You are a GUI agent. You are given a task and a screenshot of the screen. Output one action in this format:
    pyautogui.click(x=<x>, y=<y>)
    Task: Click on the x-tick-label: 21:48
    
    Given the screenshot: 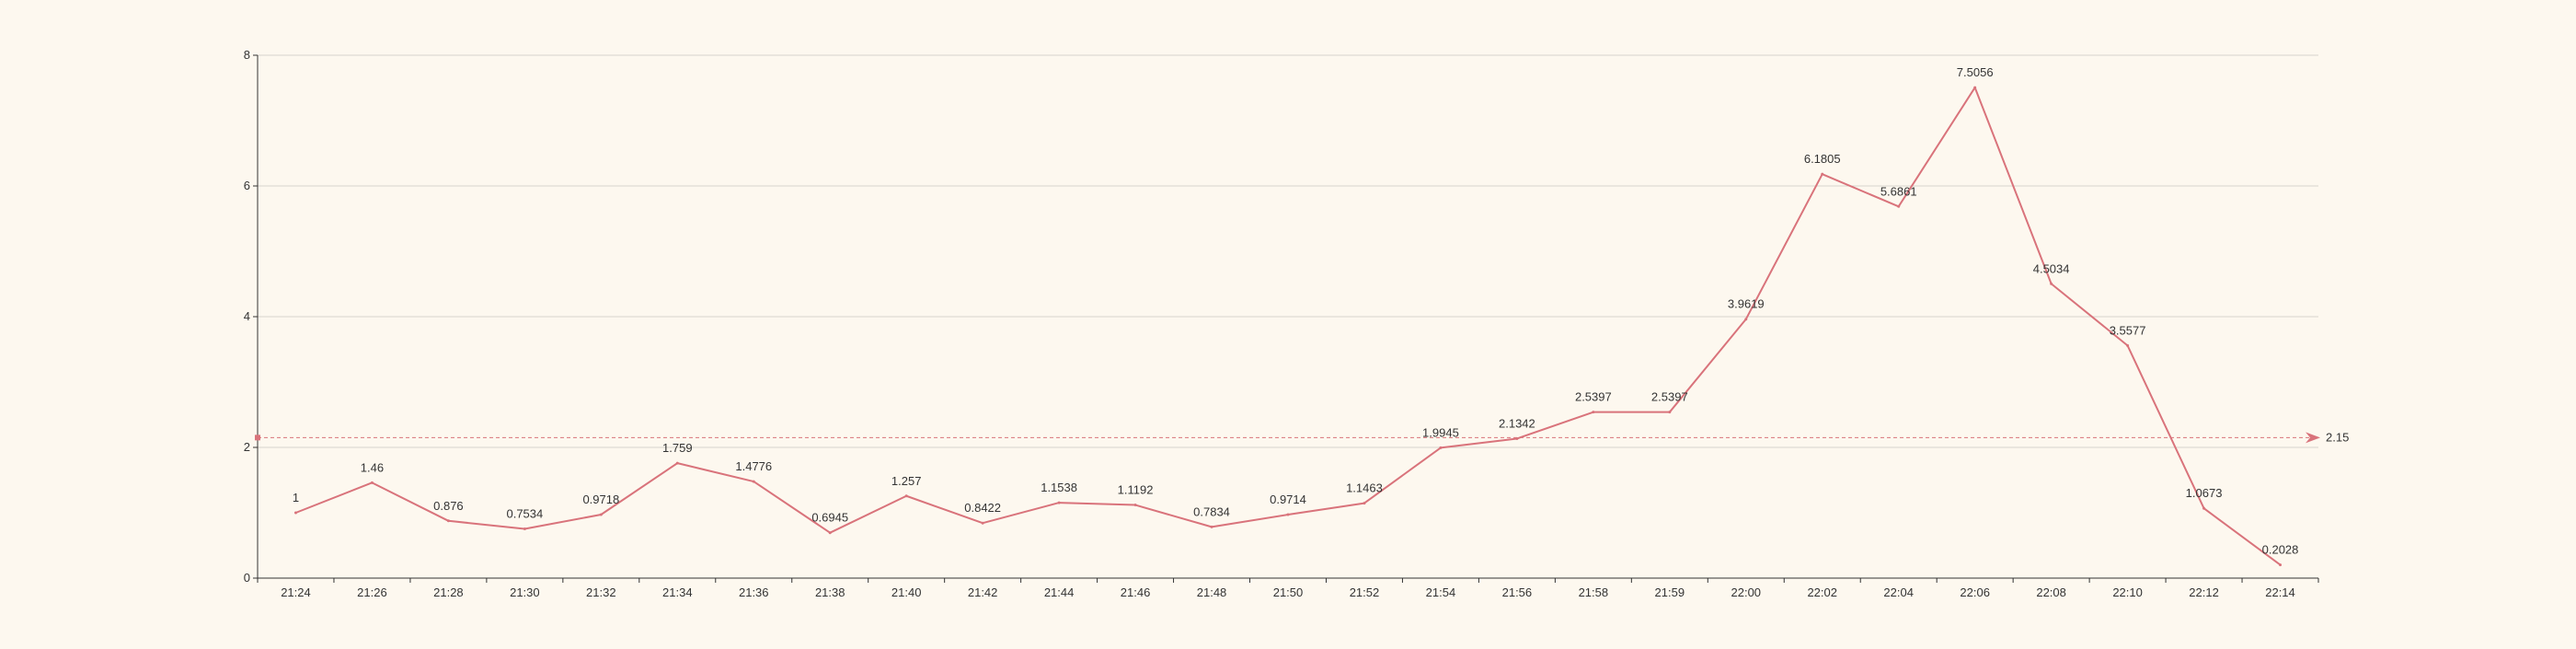 What is the action you would take?
    pyautogui.click(x=1212, y=592)
    